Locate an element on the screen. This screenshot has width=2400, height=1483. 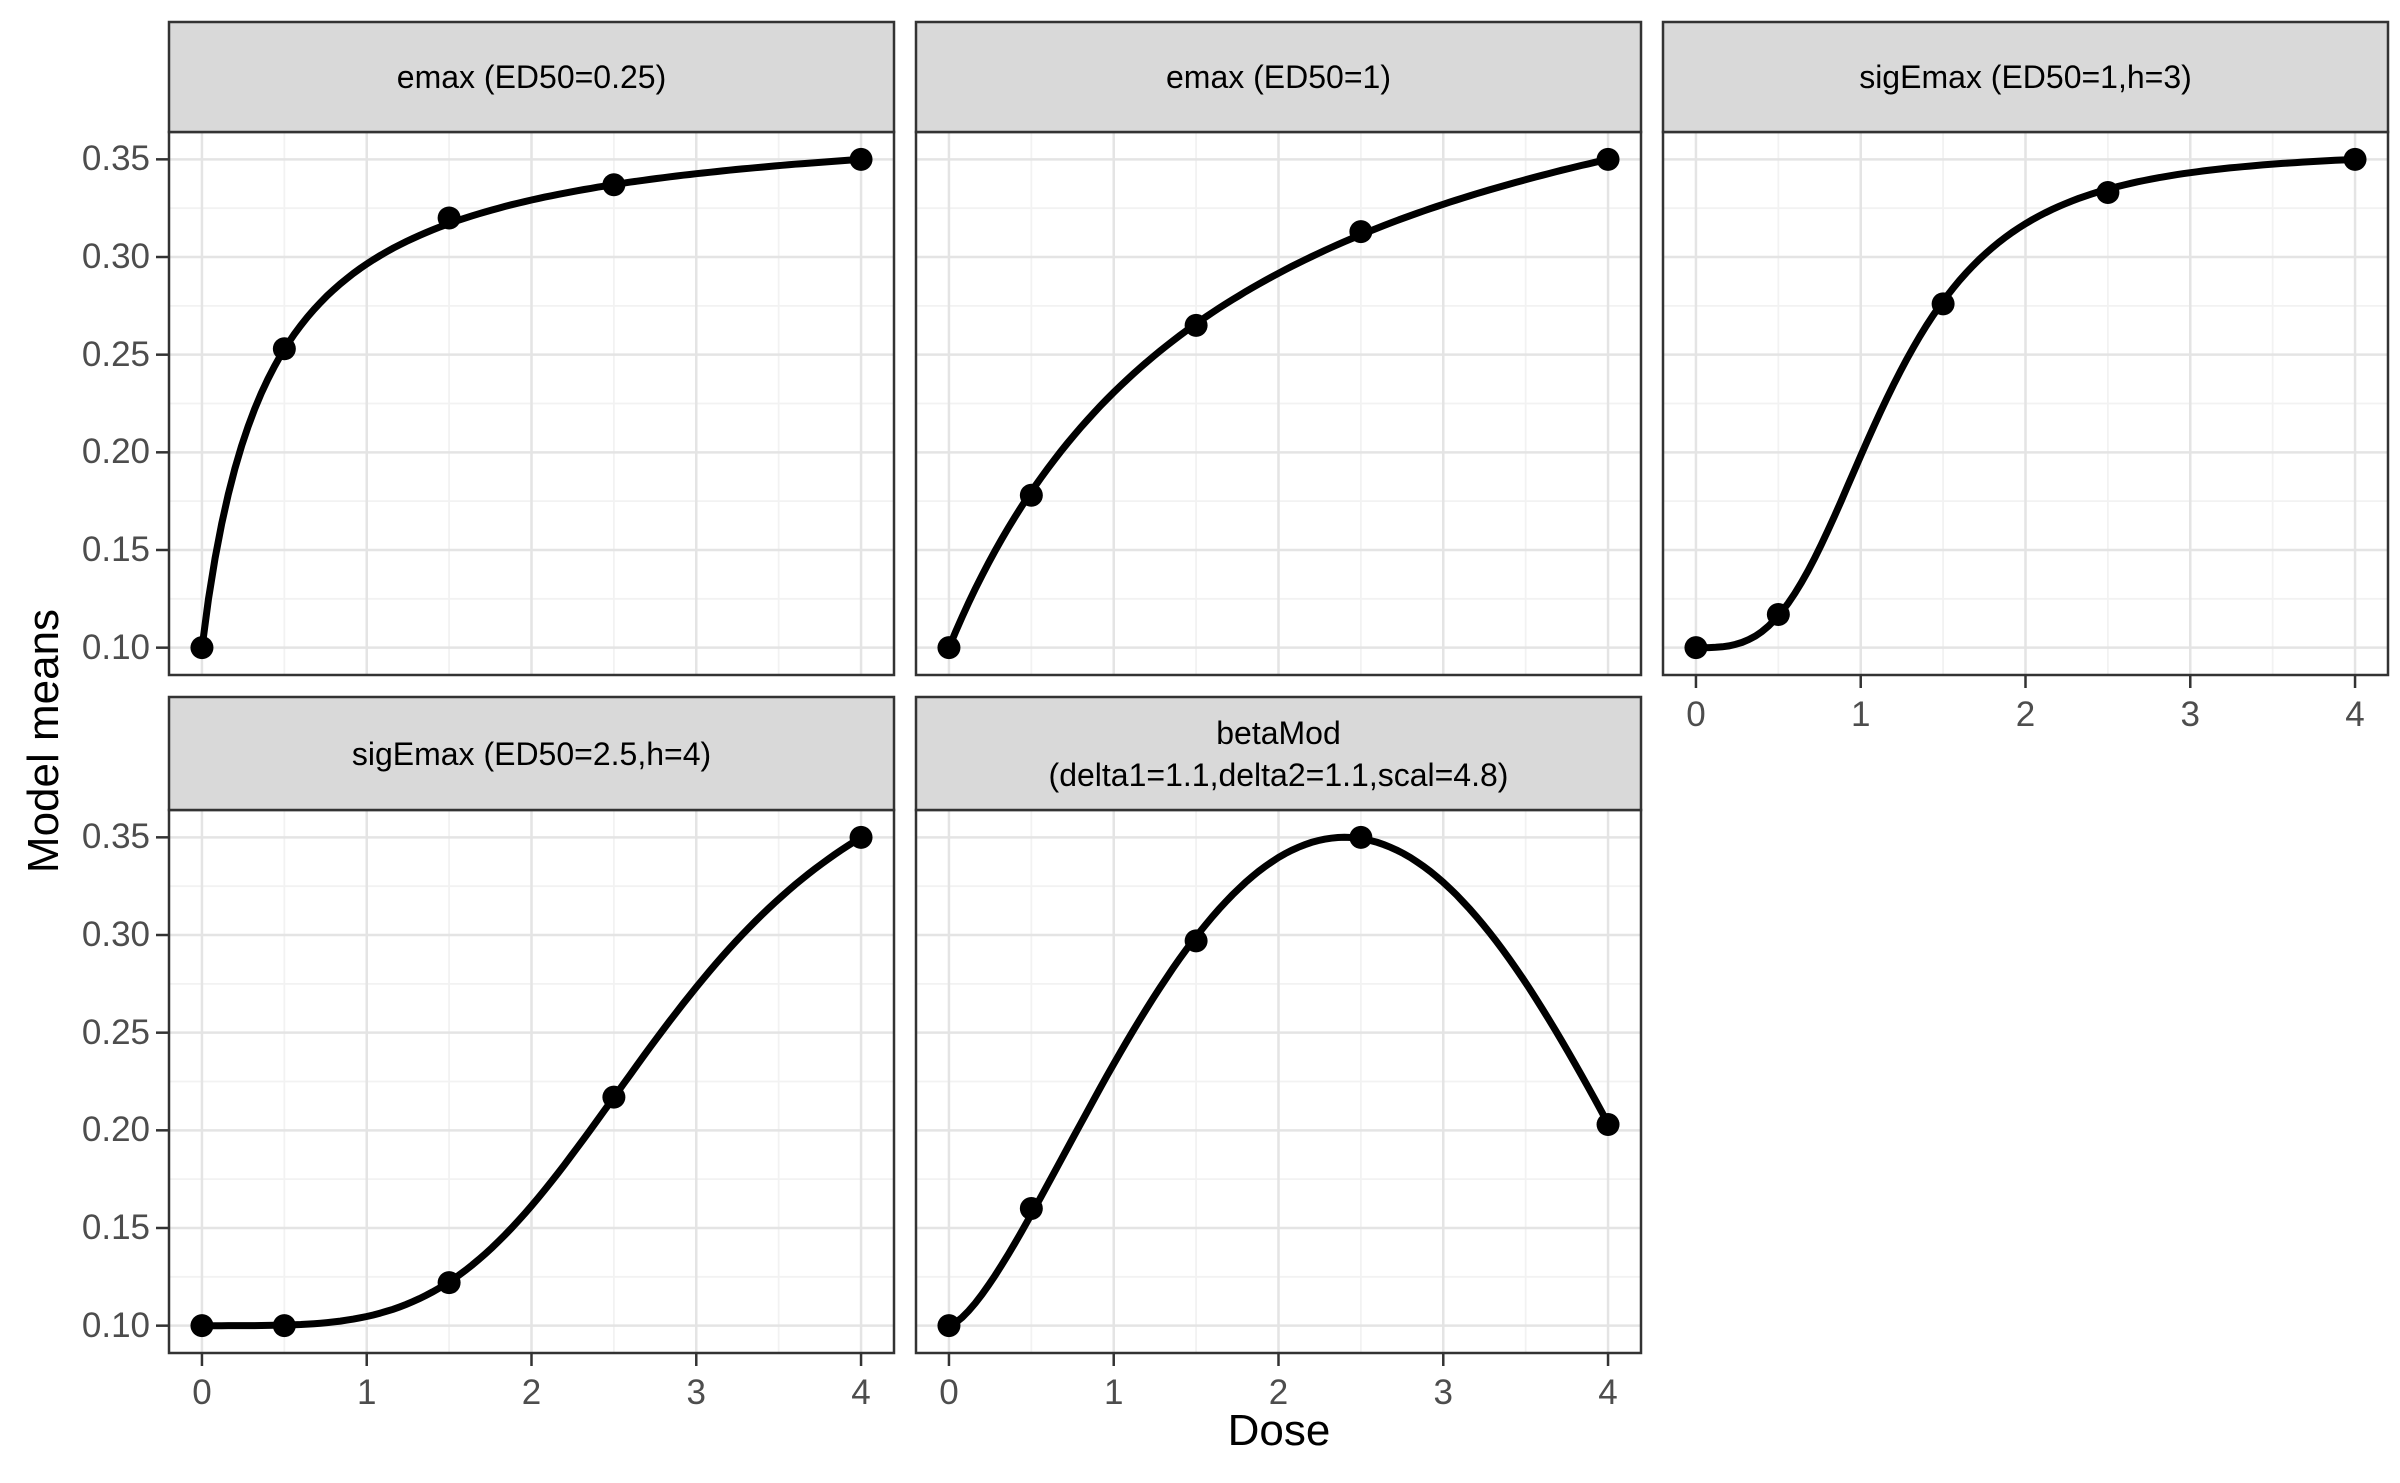
facet-strip-title: emax (ED50=0.25) is located at coordinates (531, 77).